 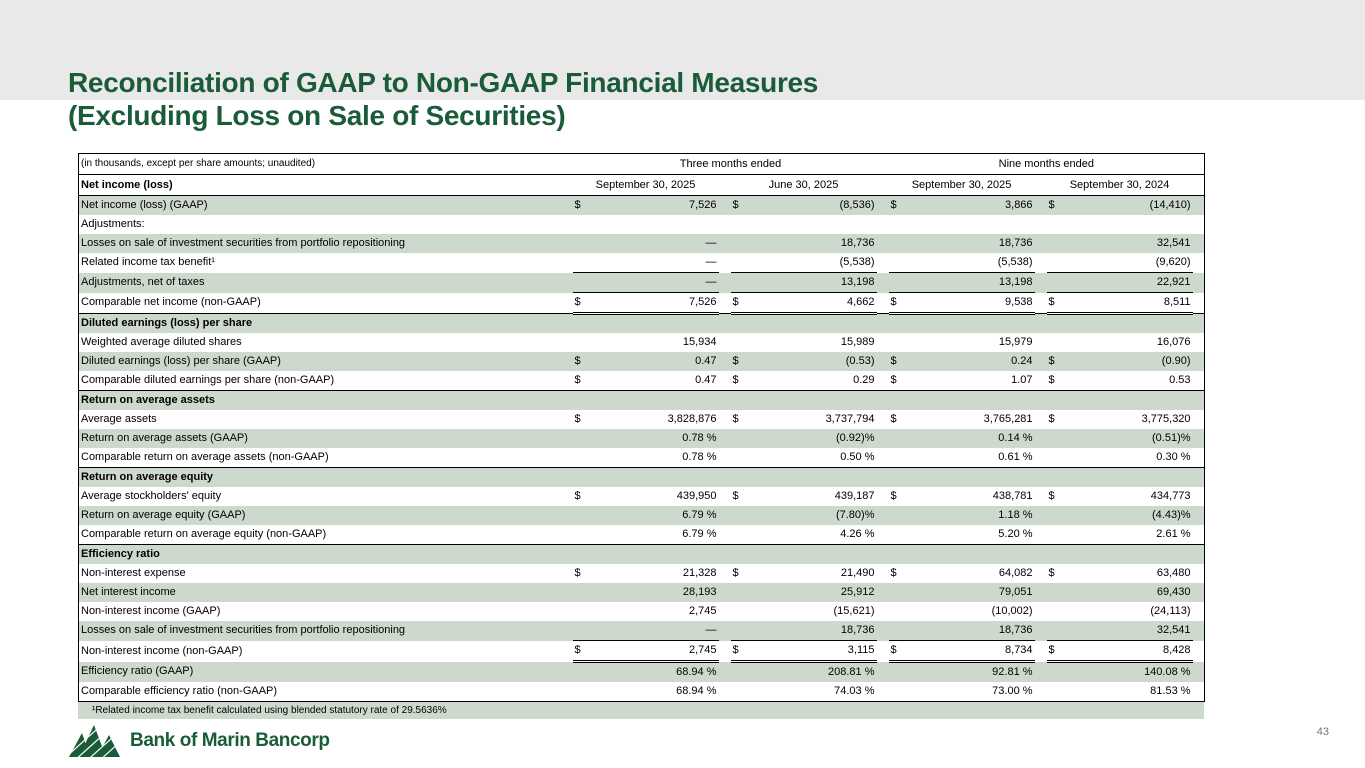 I want to click on value-cell: 68.94 %, so click(x=658, y=671).